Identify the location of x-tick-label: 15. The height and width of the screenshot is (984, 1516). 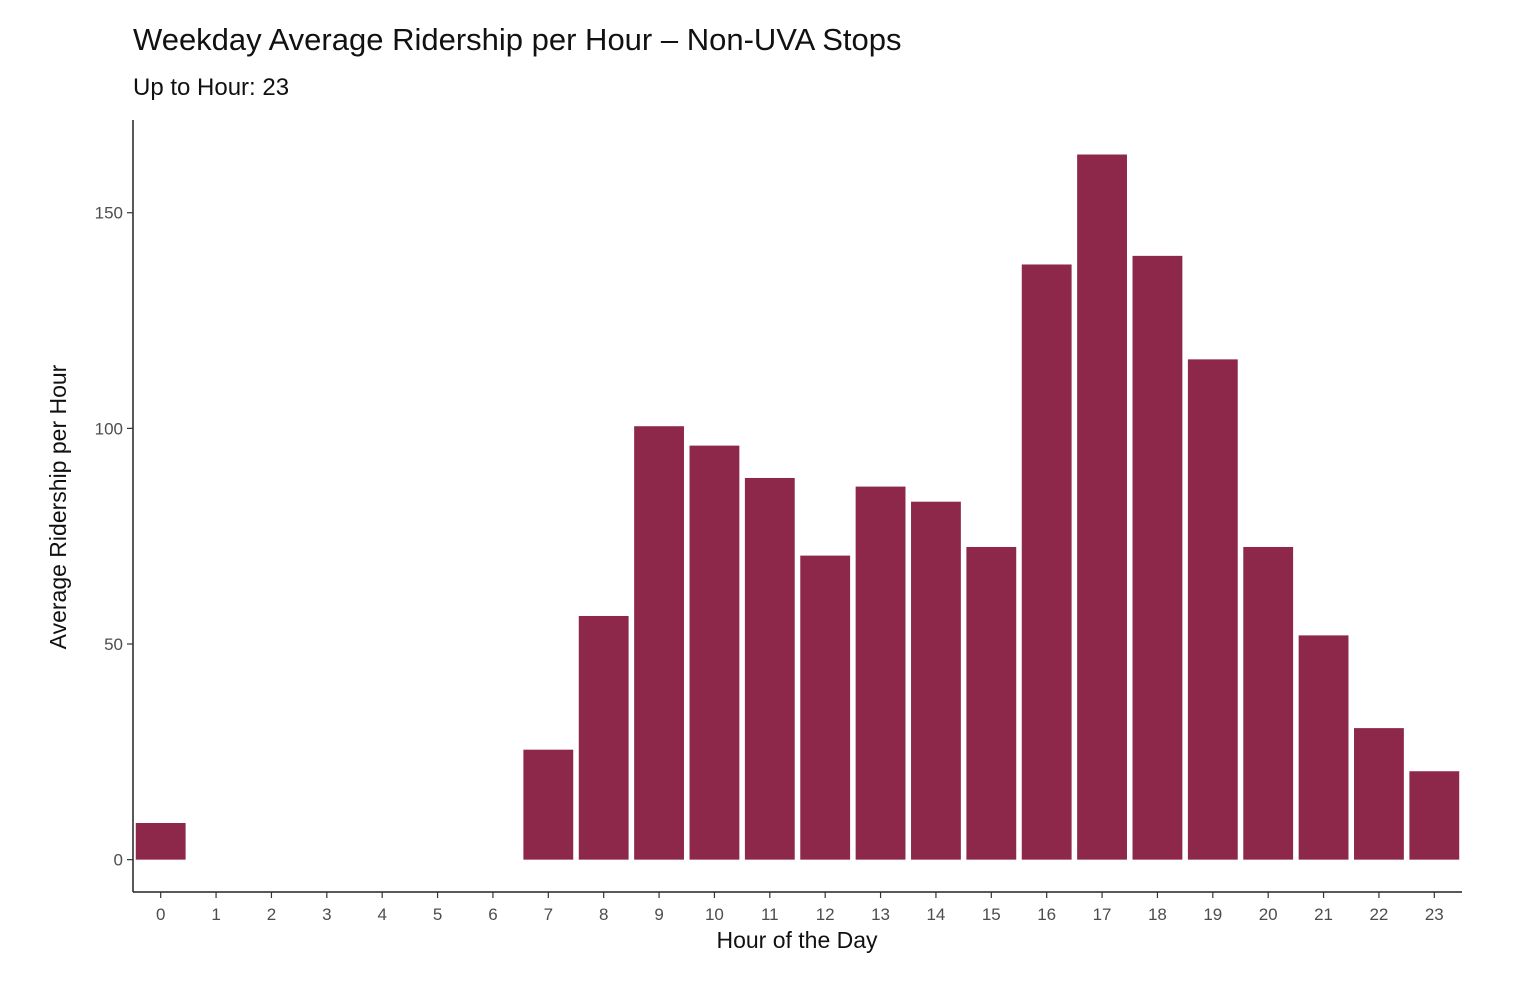
(991, 914).